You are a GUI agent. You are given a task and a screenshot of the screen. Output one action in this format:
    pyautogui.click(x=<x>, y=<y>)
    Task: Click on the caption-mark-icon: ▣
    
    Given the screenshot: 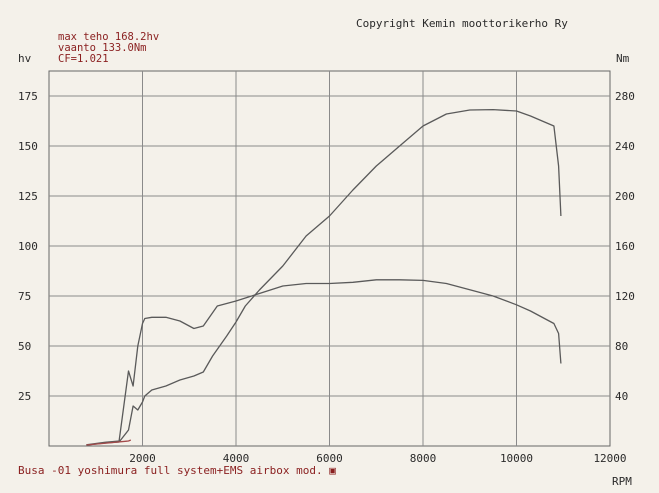 What is the action you would take?
    pyautogui.click(x=332, y=470)
    